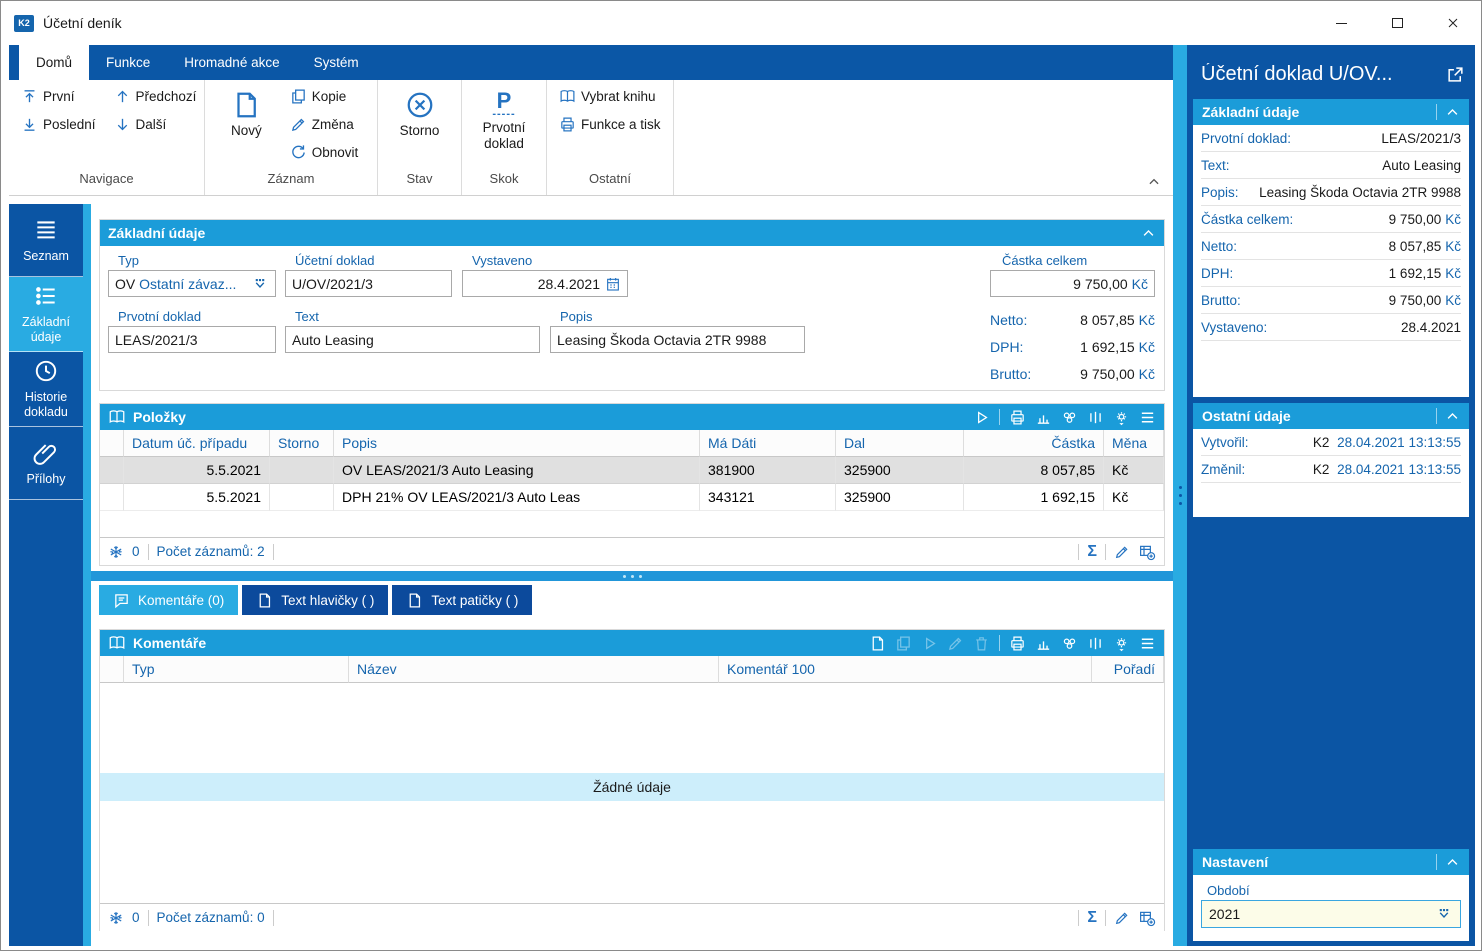 Image resolution: width=1482 pixels, height=951 pixels. What do you see at coordinates (232, 62) in the screenshot?
I see `ribbon-tab-bulk-actions: Hromadné akce` at bounding box center [232, 62].